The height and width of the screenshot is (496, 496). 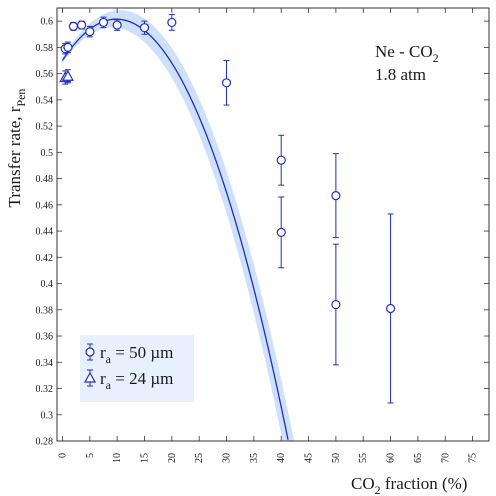 I want to click on legend: ra = 50 µm ra = 24 µm, so click(x=137, y=368).